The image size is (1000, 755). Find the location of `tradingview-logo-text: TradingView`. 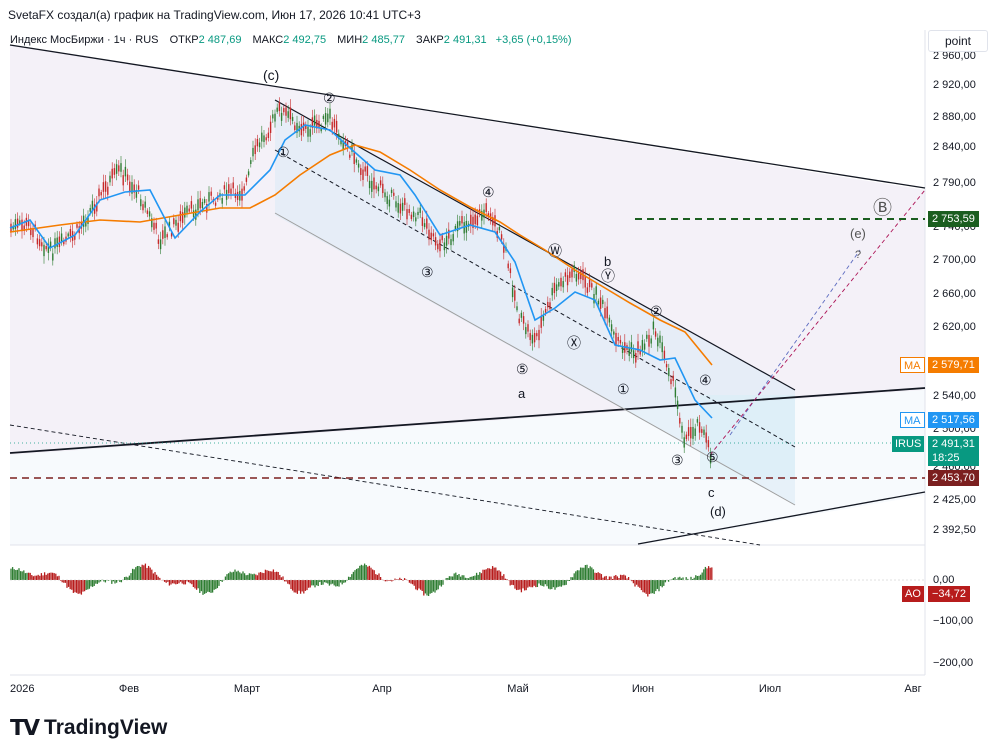

tradingview-logo-text: TradingView is located at coordinates (106, 727).